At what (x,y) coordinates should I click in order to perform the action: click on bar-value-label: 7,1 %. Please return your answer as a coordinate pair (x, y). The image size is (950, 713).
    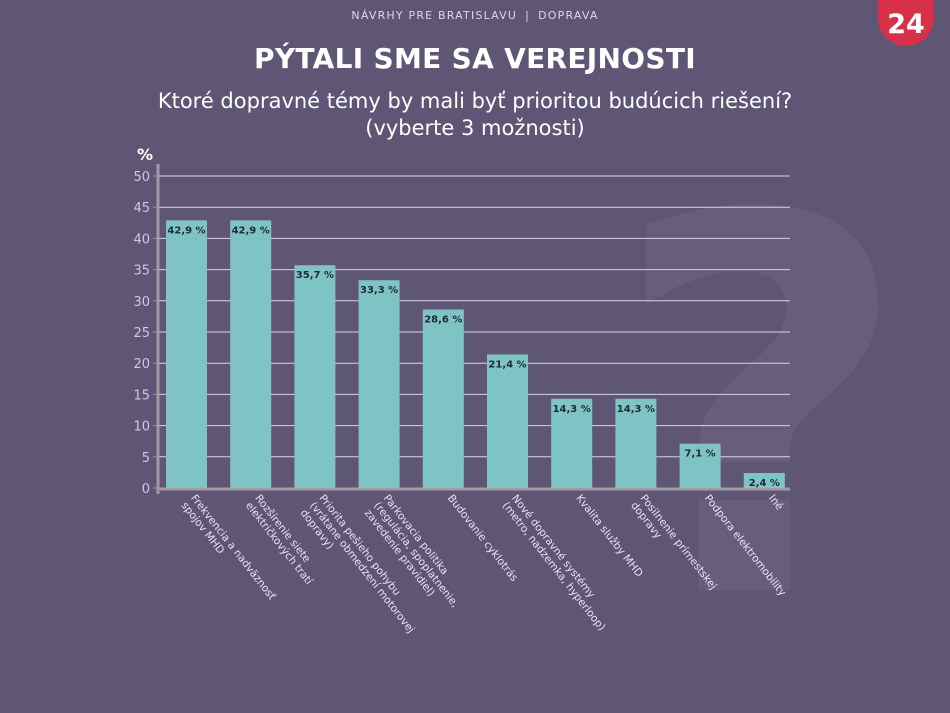
    Looking at the image, I should click on (699, 454).